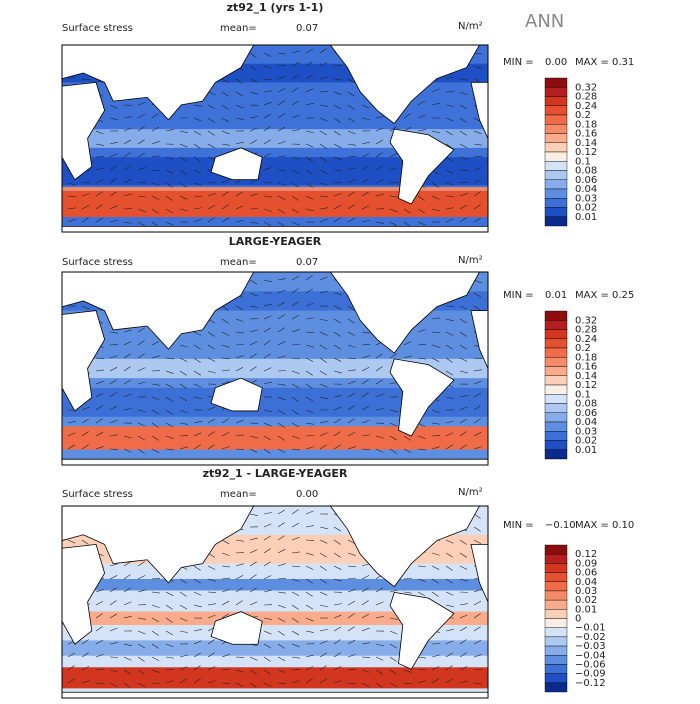  I want to click on max-value: 0.31, so click(623, 62).